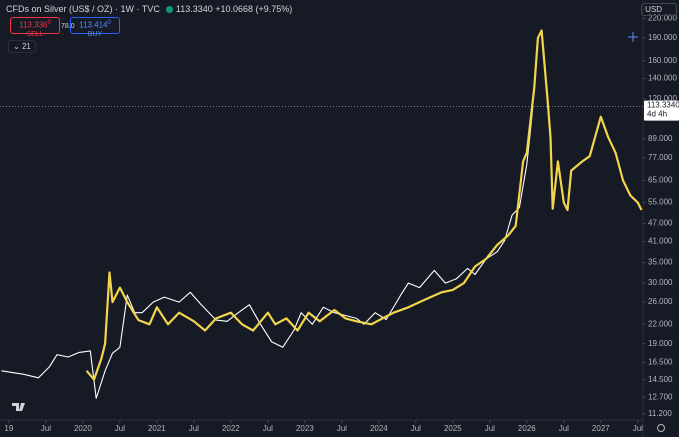 The height and width of the screenshot is (437, 679). What do you see at coordinates (83, 428) in the screenshot?
I see `x-tick-label: 2020` at bounding box center [83, 428].